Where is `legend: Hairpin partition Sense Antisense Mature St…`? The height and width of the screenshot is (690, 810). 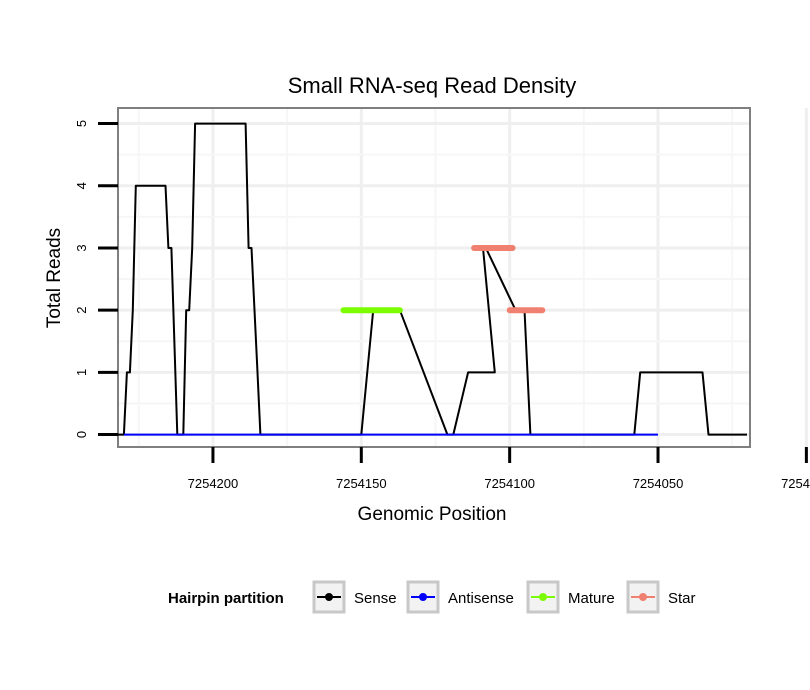
legend: Hairpin partition Sense Antisense Mature St… is located at coordinates (432, 597).